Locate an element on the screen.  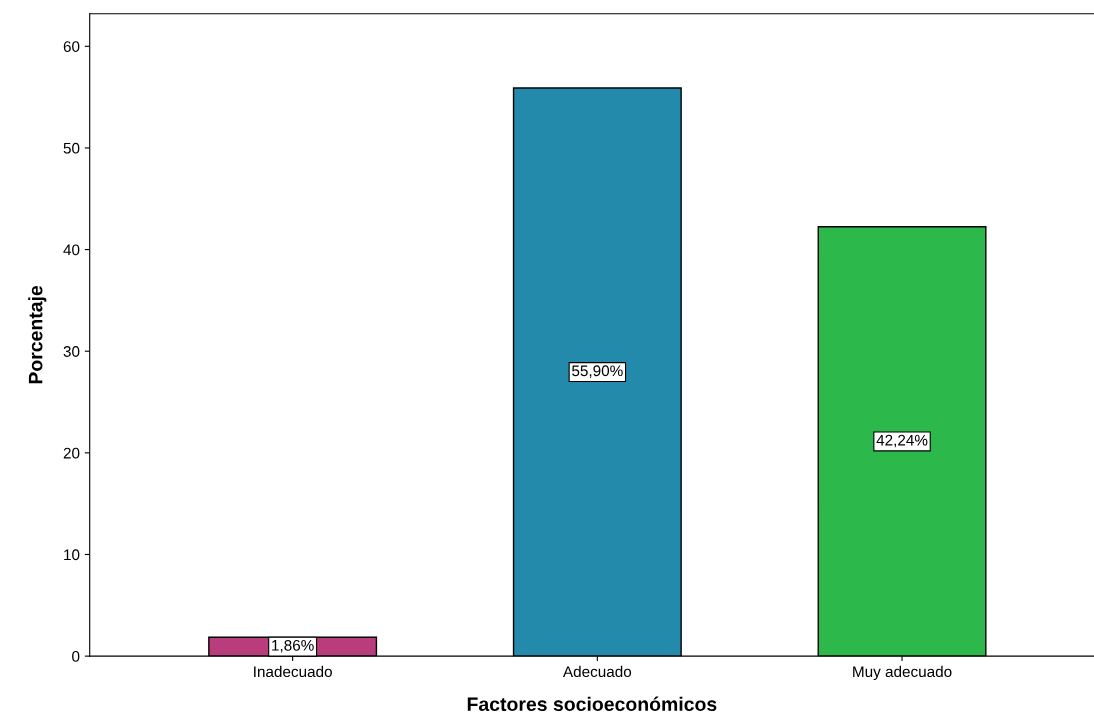
x-tick-label: Adecuado is located at coordinates (597, 671).